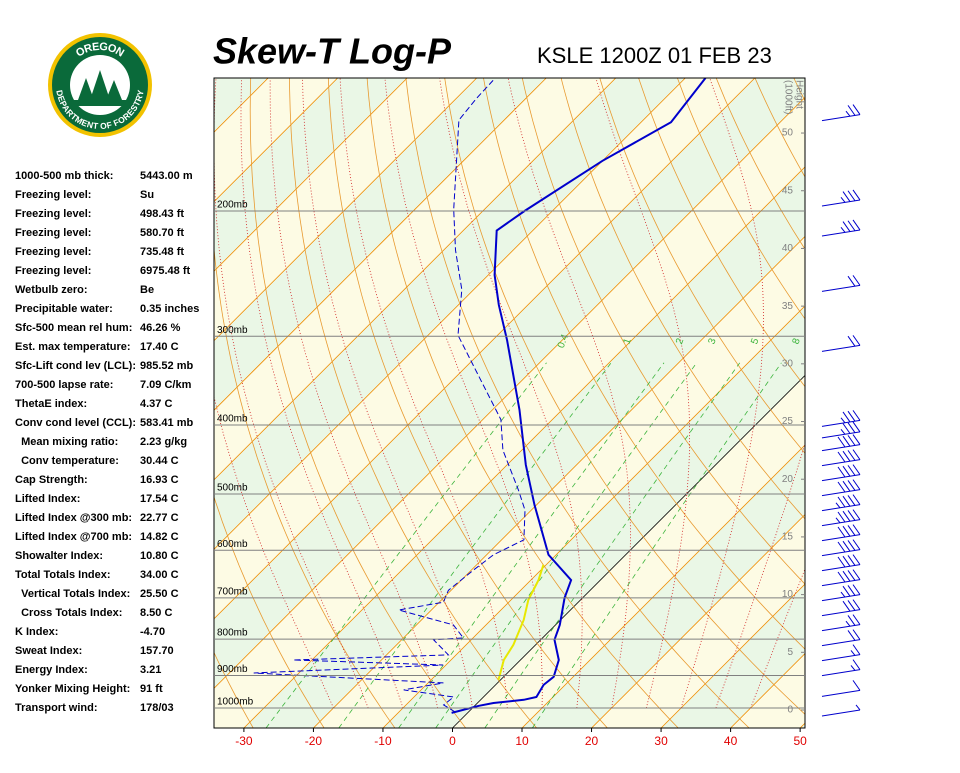 The image size is (960, 773). Describe the element at coordinates (159, 575) in the screenshot. I see `index-value: 34.00 C` at that location.